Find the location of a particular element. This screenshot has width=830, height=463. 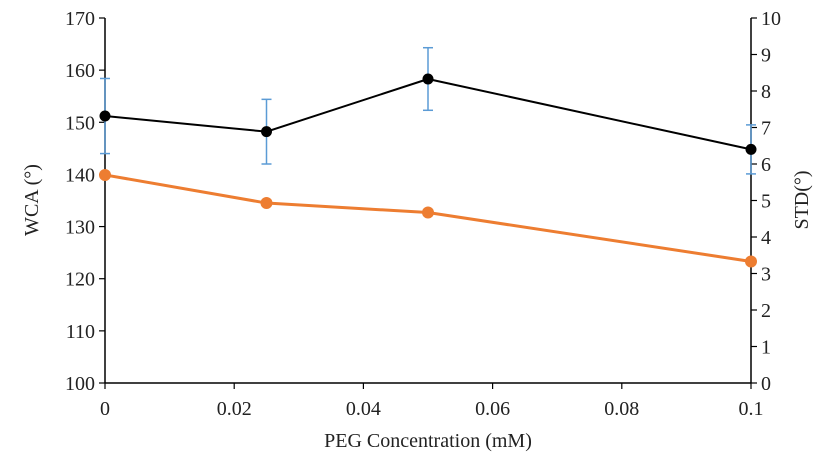

x-tick-label: 0 is located at coordinates (105, 409).